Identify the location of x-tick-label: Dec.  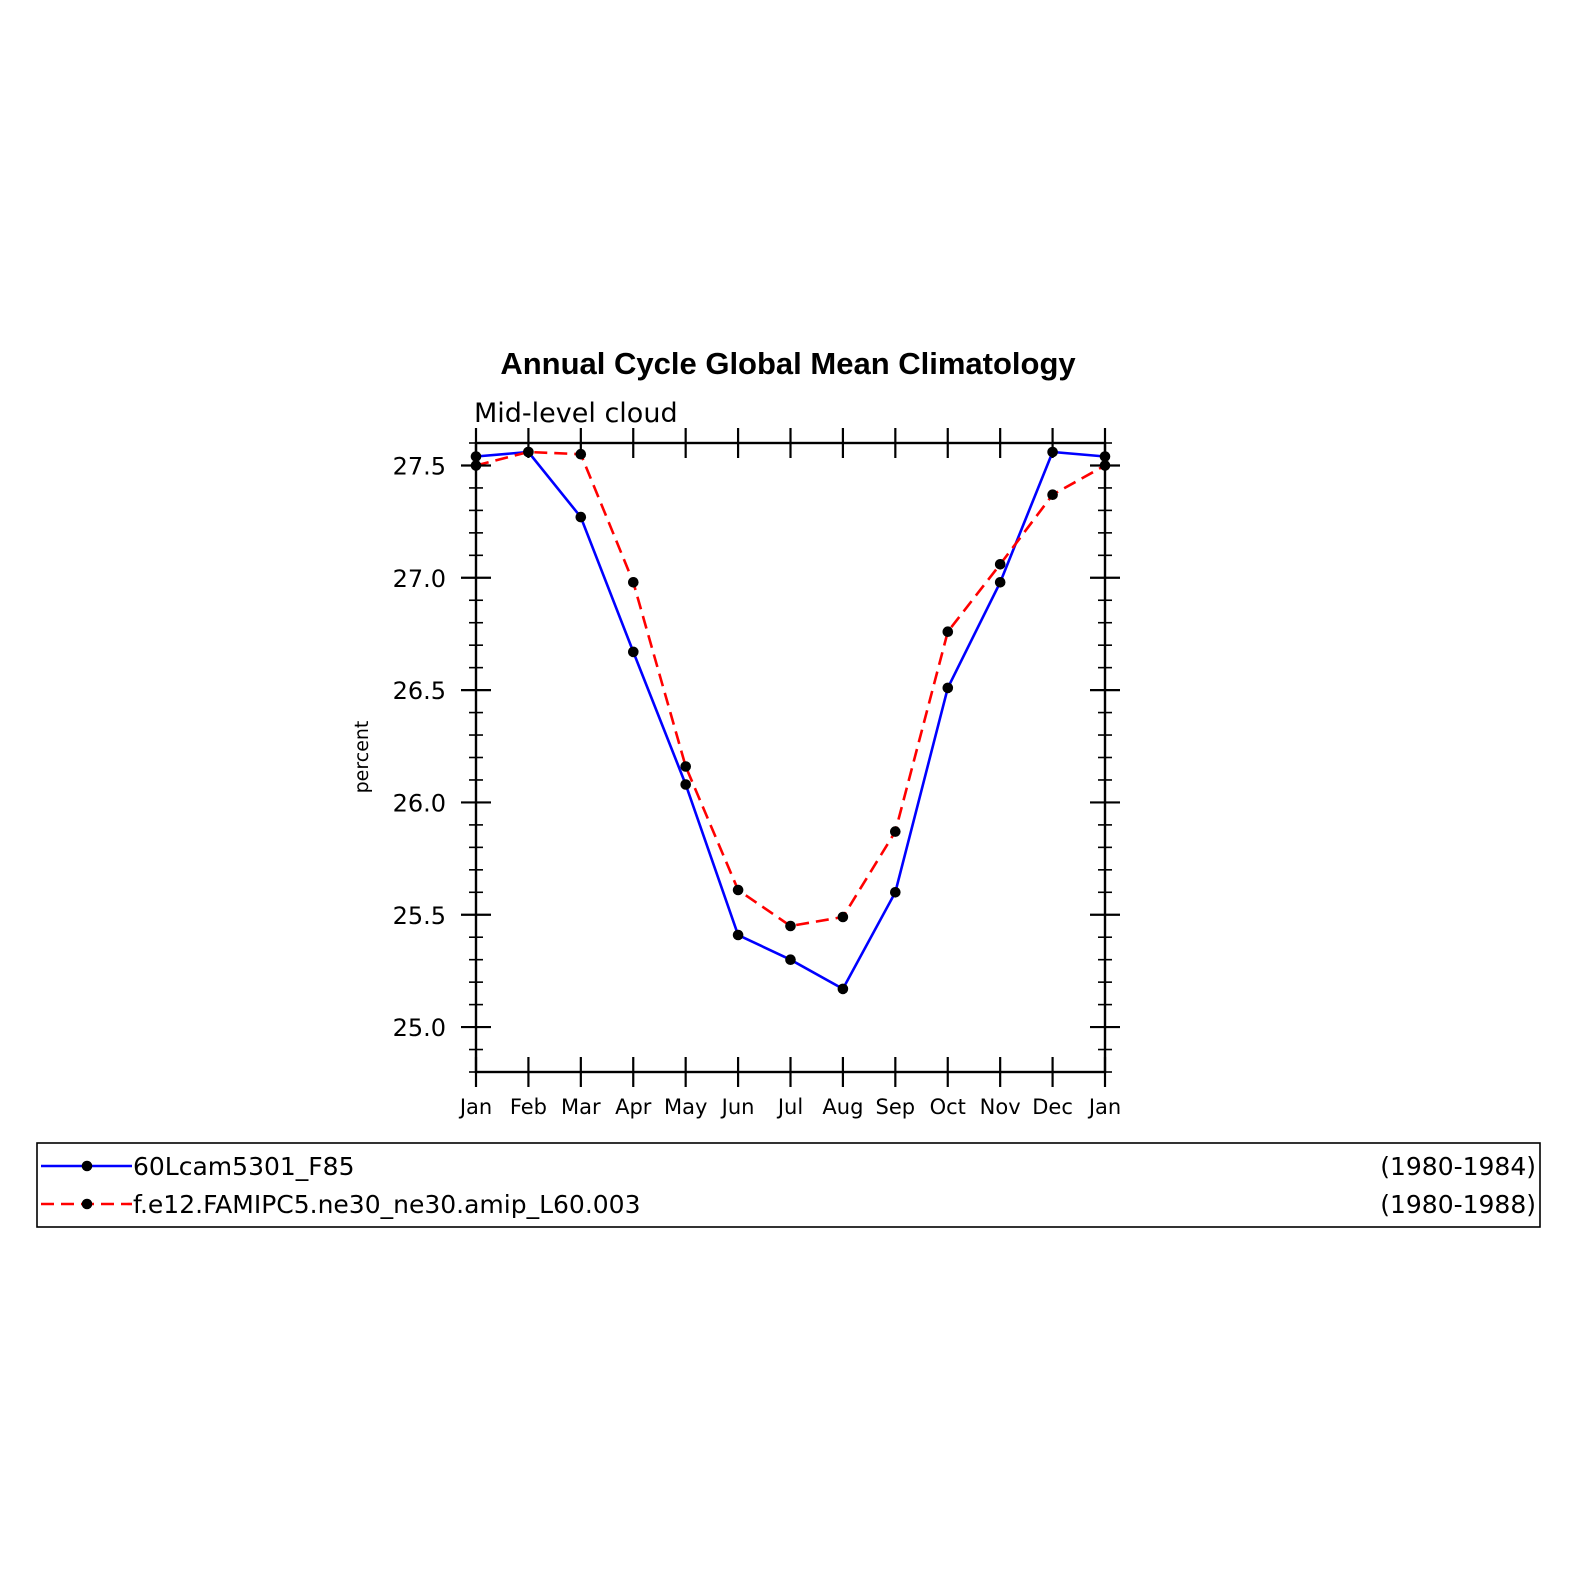
(1052, 1107).